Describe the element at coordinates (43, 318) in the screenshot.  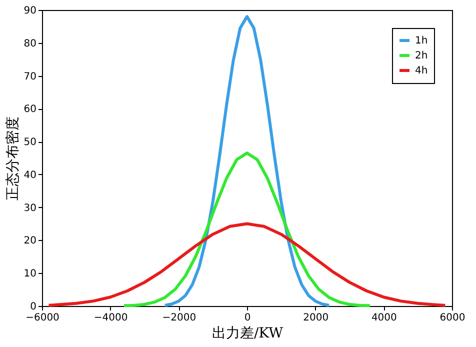
I see `x-tick-label: −6000` at that location.